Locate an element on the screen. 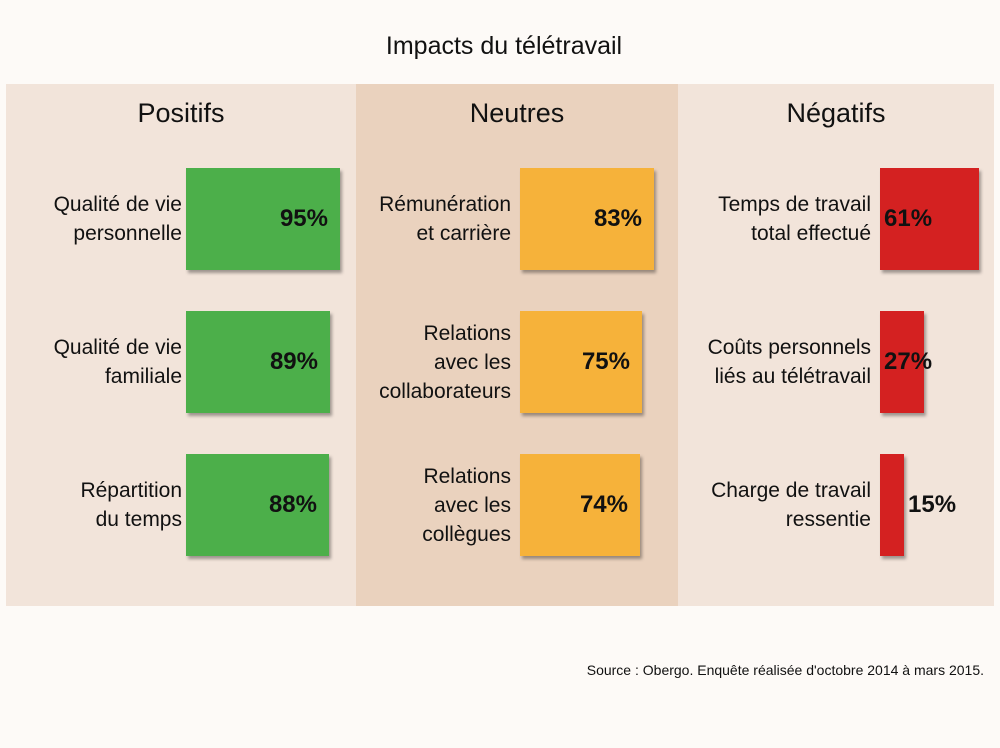  bar-label-line: Temps de travail is located at coordinates (794, 204).